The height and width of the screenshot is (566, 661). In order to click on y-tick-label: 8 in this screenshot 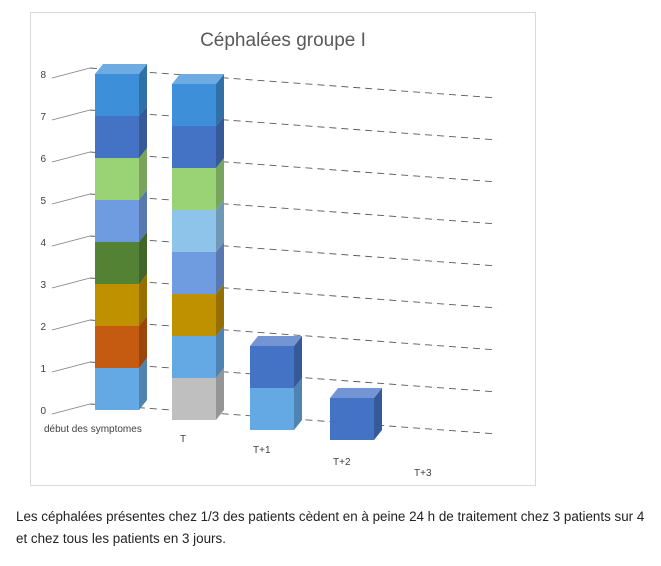, I will do `click(43, 75)`.